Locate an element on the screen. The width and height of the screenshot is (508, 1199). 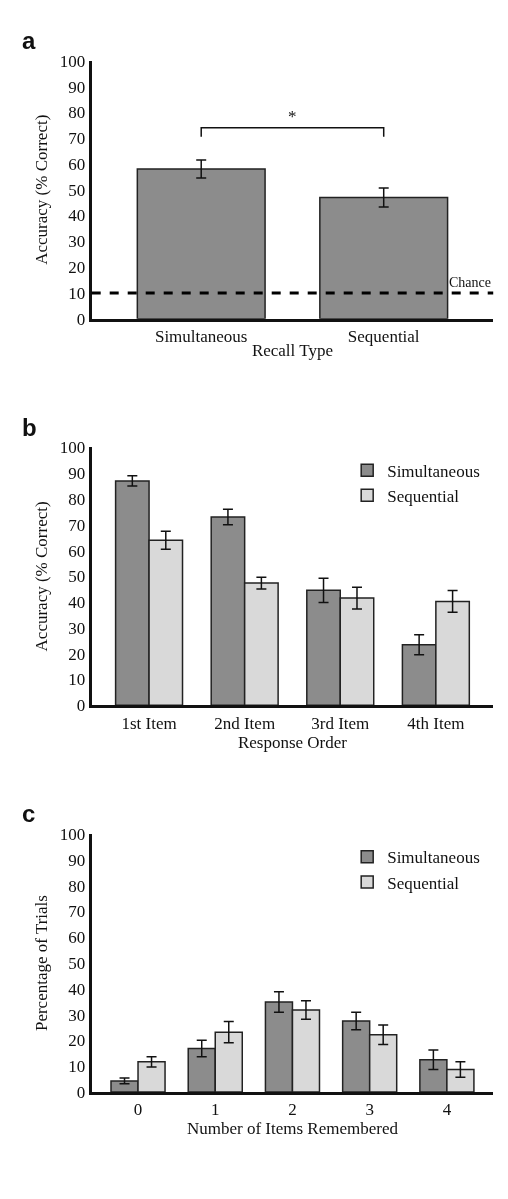
x-tick-label: 3rd Item is located at coordinates (340, 723).